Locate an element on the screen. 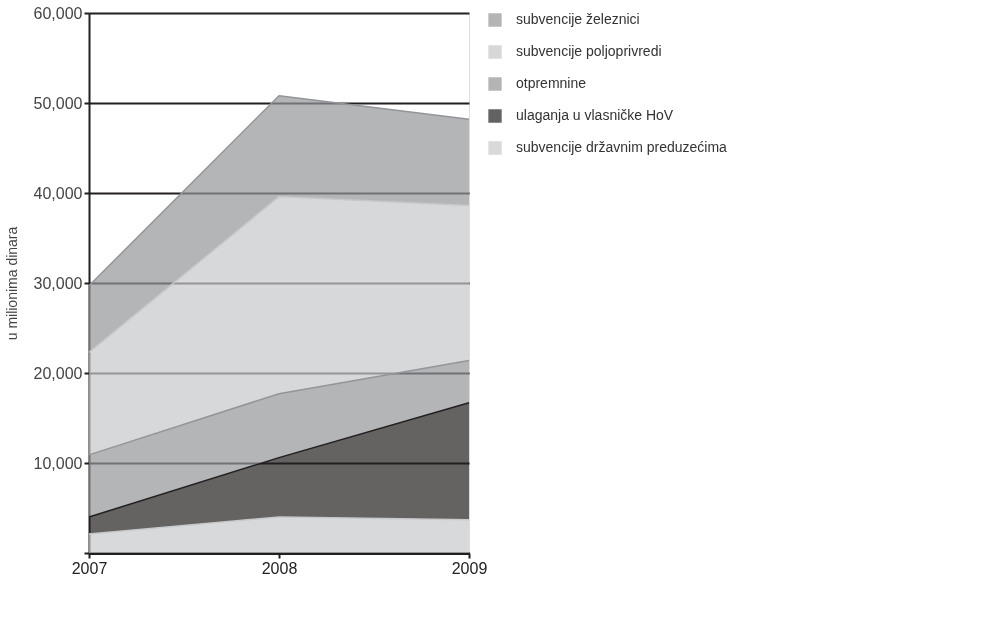  x-tick-label: 2007 is located at coordinates (89, 568).